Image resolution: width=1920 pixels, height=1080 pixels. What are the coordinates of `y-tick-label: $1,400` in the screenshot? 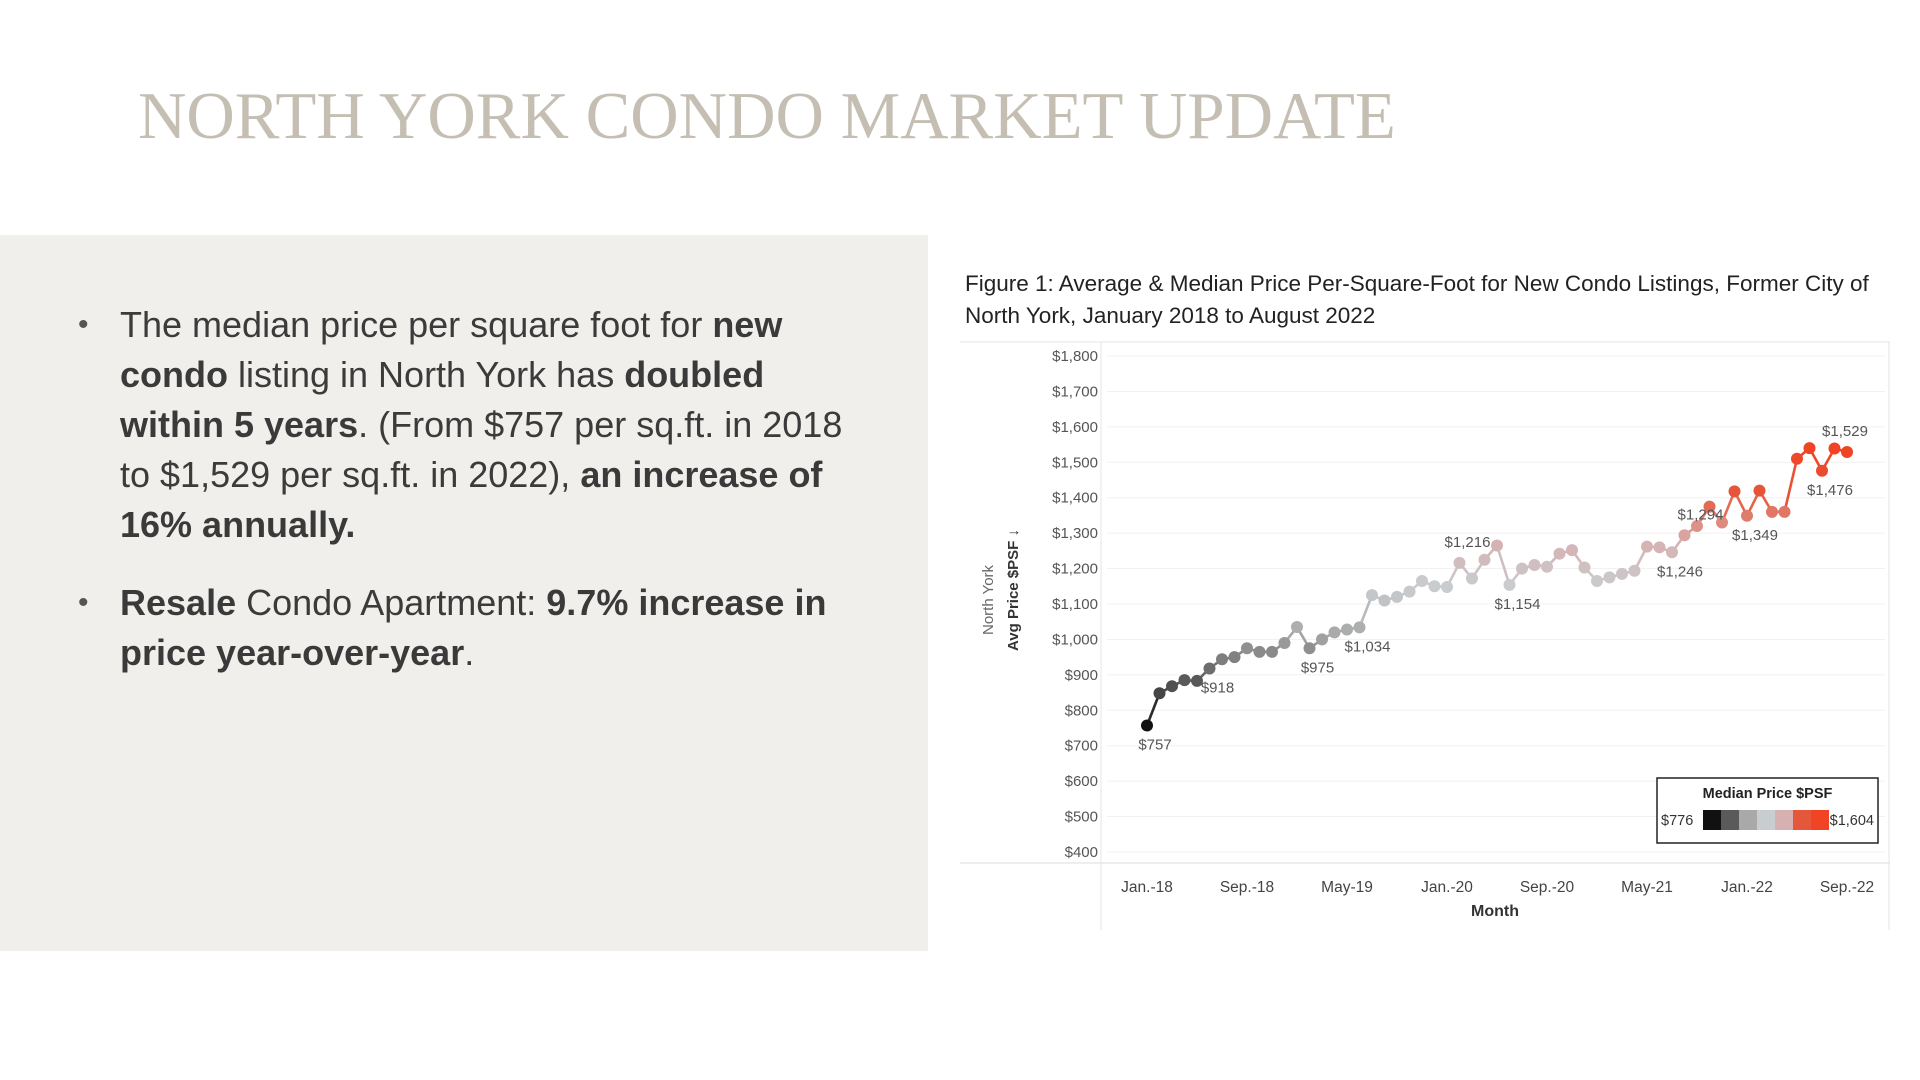 It's located at (1075, 498).